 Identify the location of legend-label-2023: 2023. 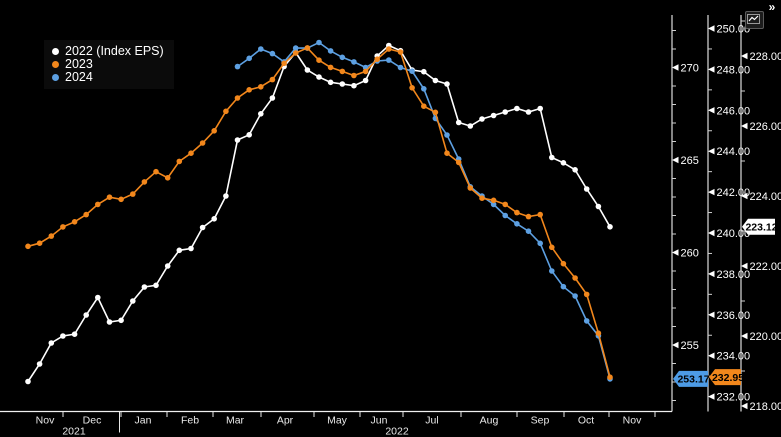
(79, 64).